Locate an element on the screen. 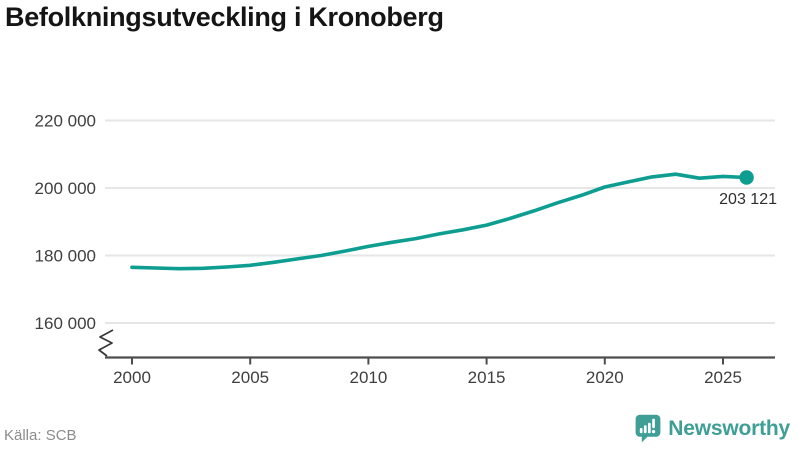  x-axis-tick-label: 2005 is located at coordinates (250, 377).